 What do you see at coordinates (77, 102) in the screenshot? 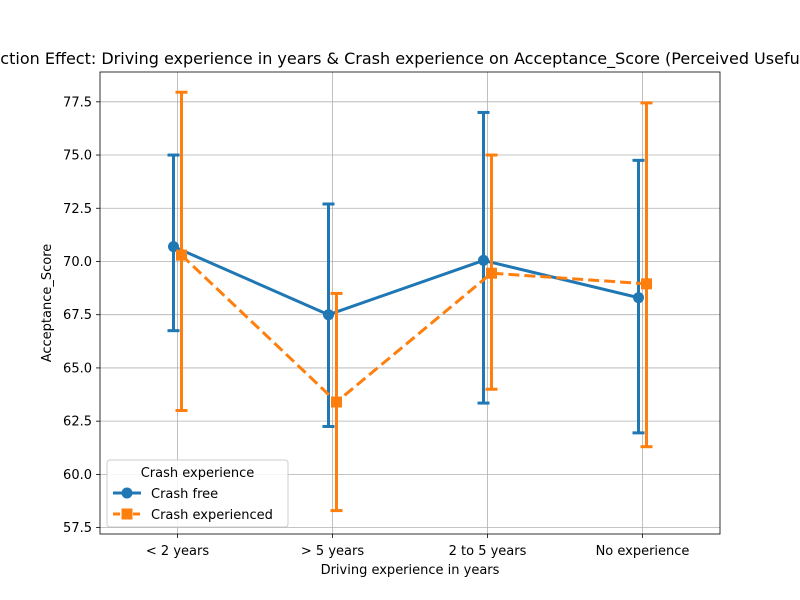
I see `y-tick-label: 77.5` at bounding box center [77, 102].